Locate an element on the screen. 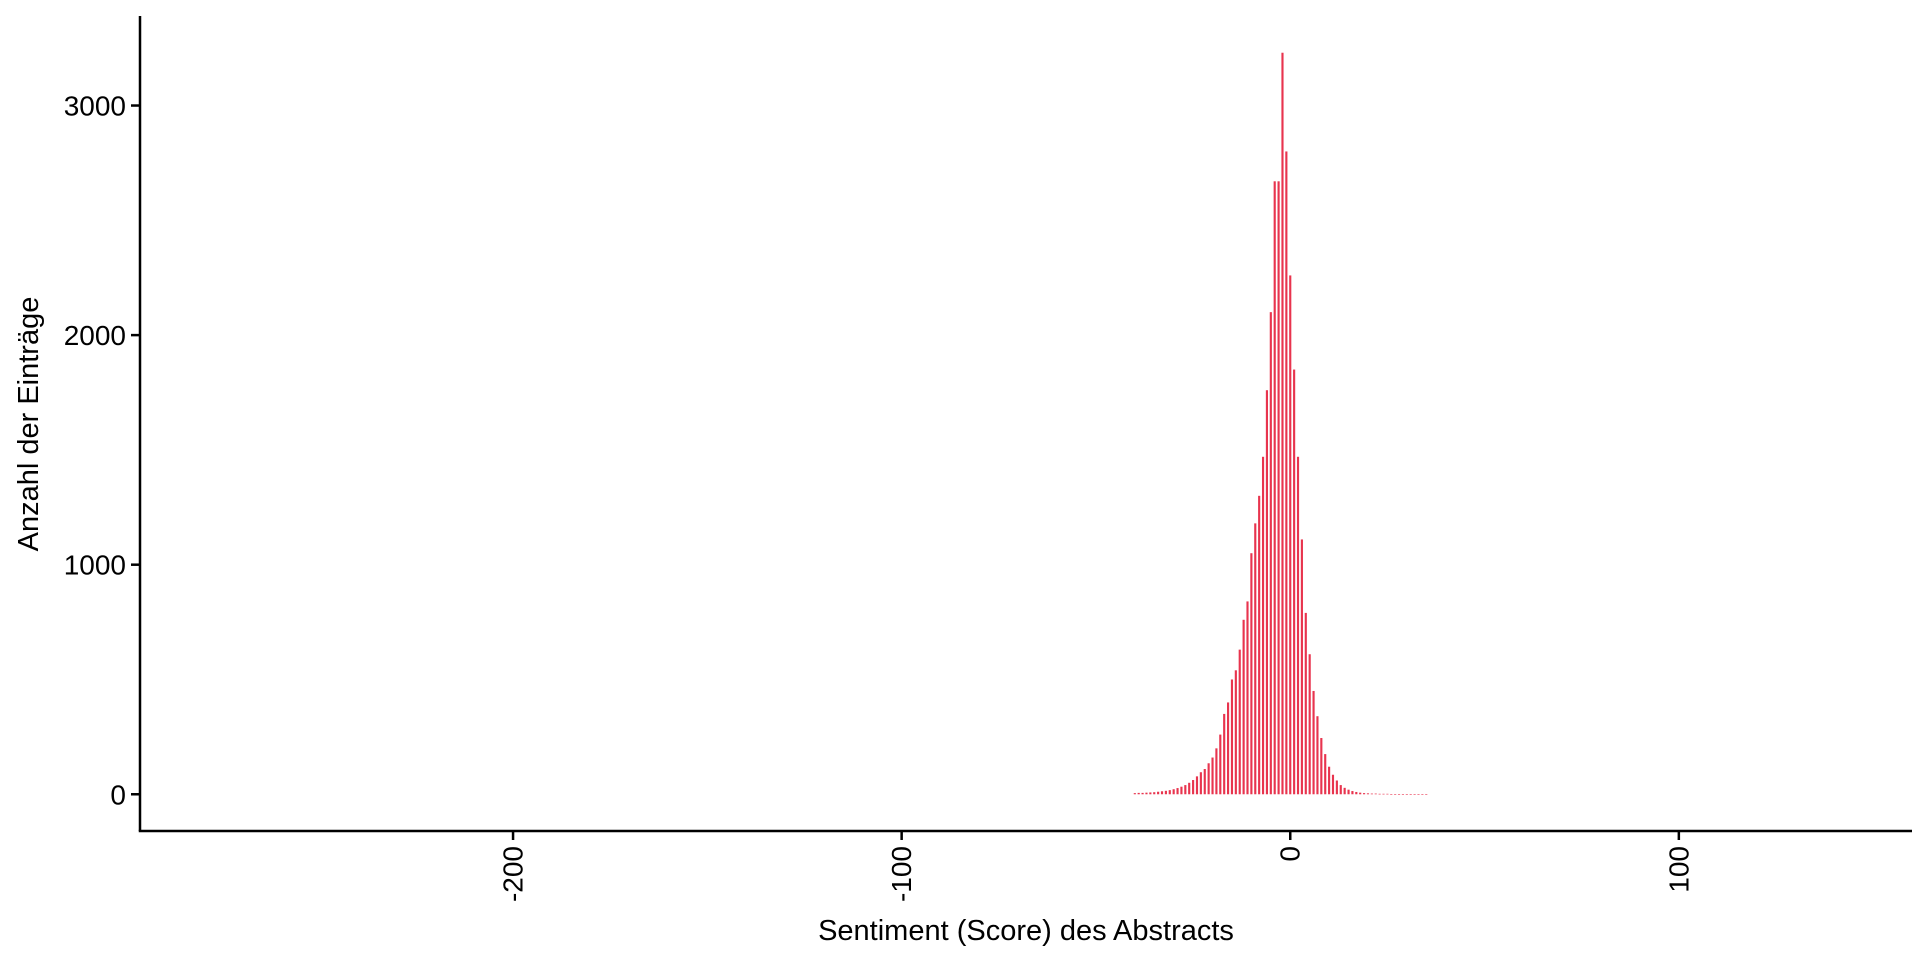  y-tick-label: 3000 is located at coordinates (95, 106).